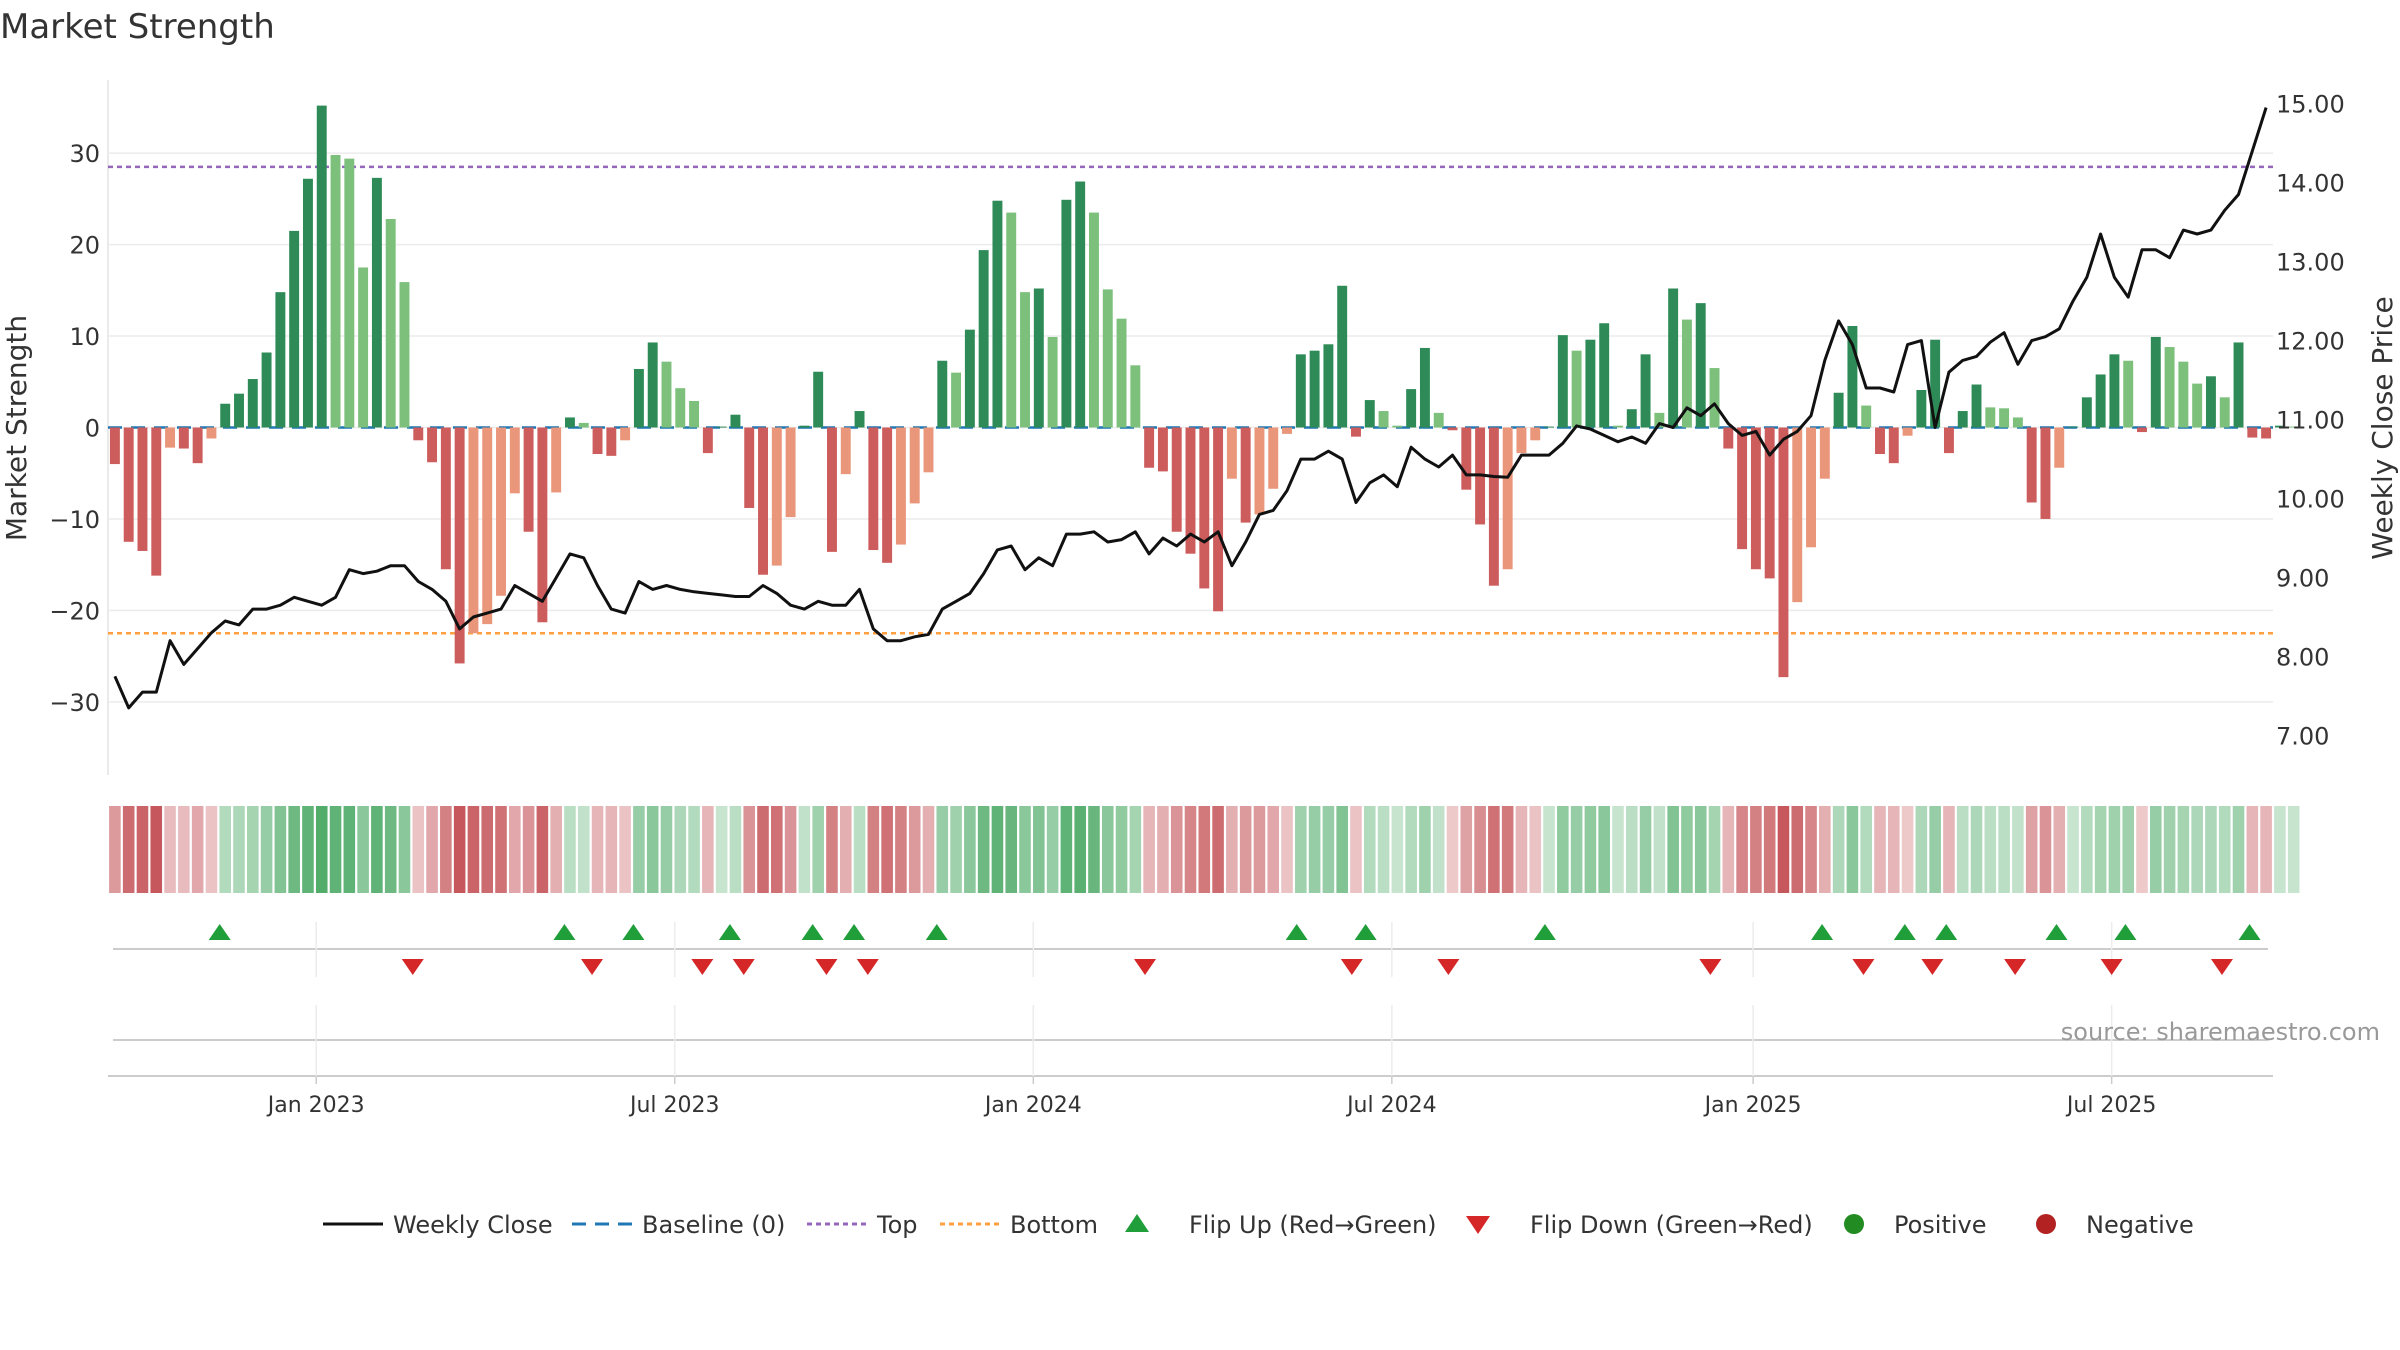  Describe the element at coordinates (74, 428) in the screenshot. I see `left-axis: 30 20 10 0 −10 −20 −30` at that location.